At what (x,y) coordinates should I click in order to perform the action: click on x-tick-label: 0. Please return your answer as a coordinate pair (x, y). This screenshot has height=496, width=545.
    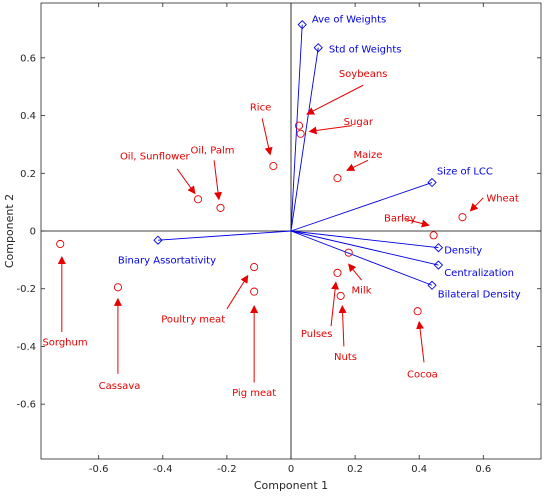
    Looking at the image, I should click on (291, 469).